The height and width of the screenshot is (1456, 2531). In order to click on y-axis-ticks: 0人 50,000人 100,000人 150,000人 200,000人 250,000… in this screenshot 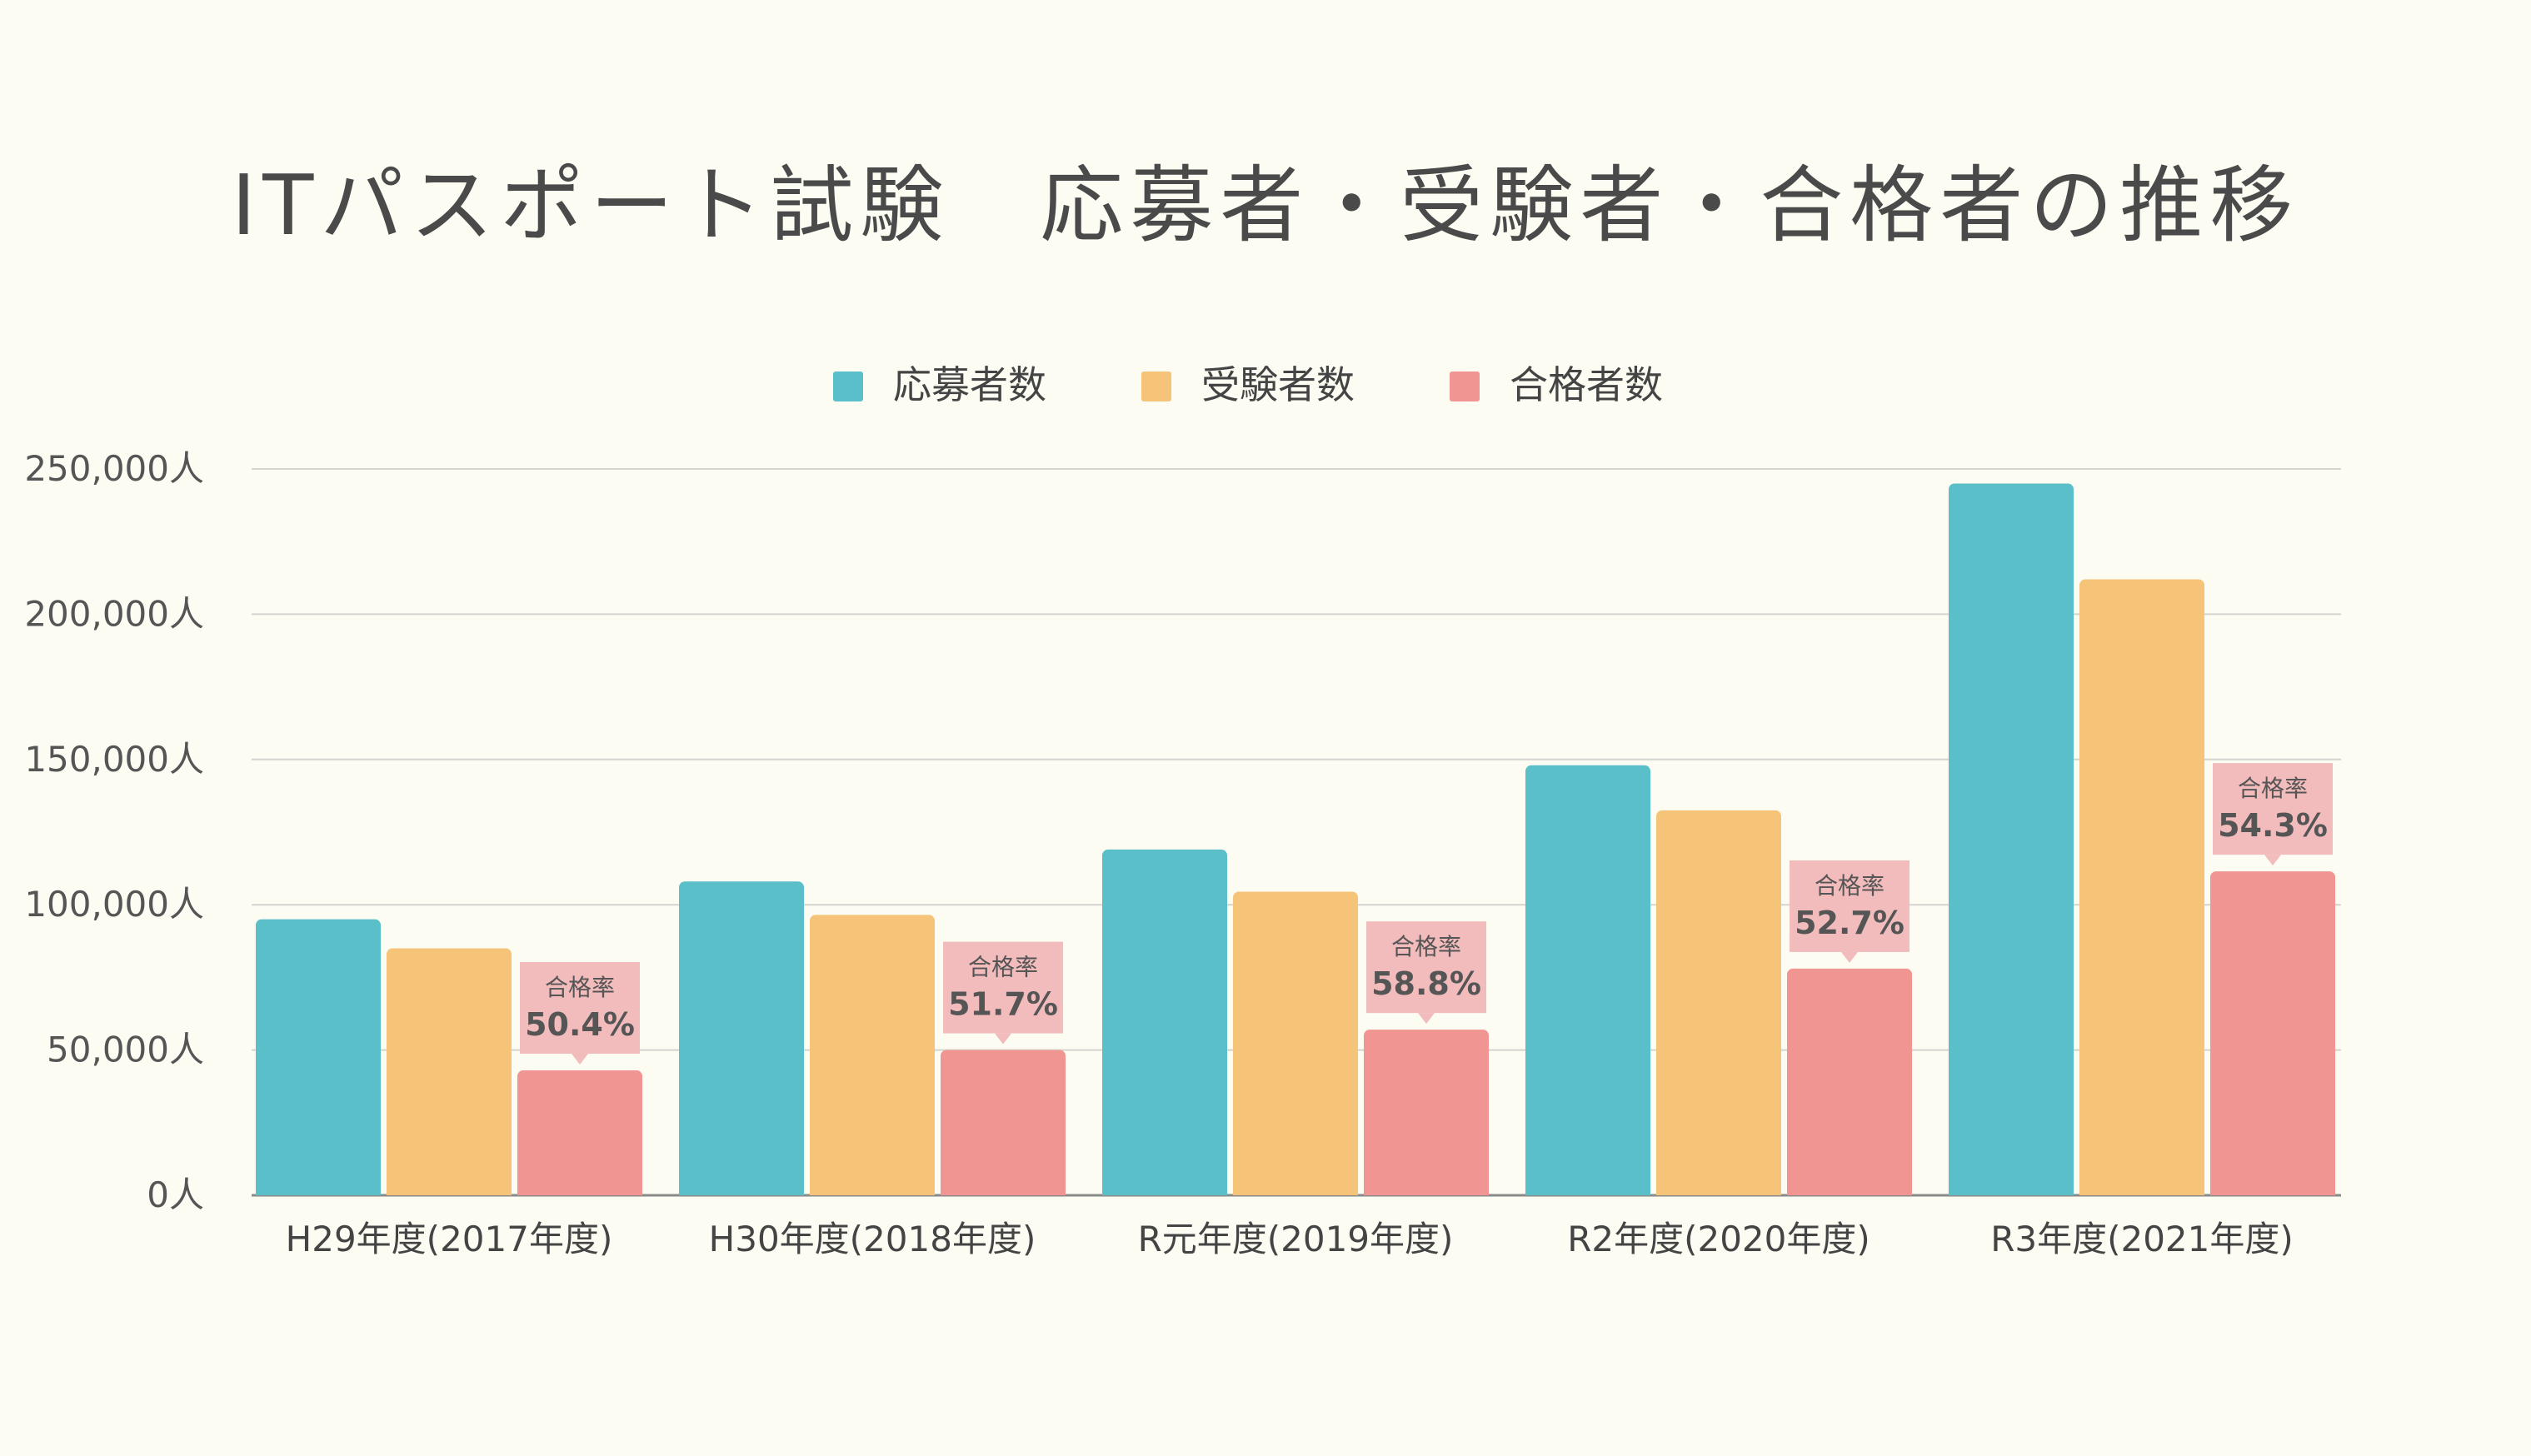, I will do `click(114, 831)`.